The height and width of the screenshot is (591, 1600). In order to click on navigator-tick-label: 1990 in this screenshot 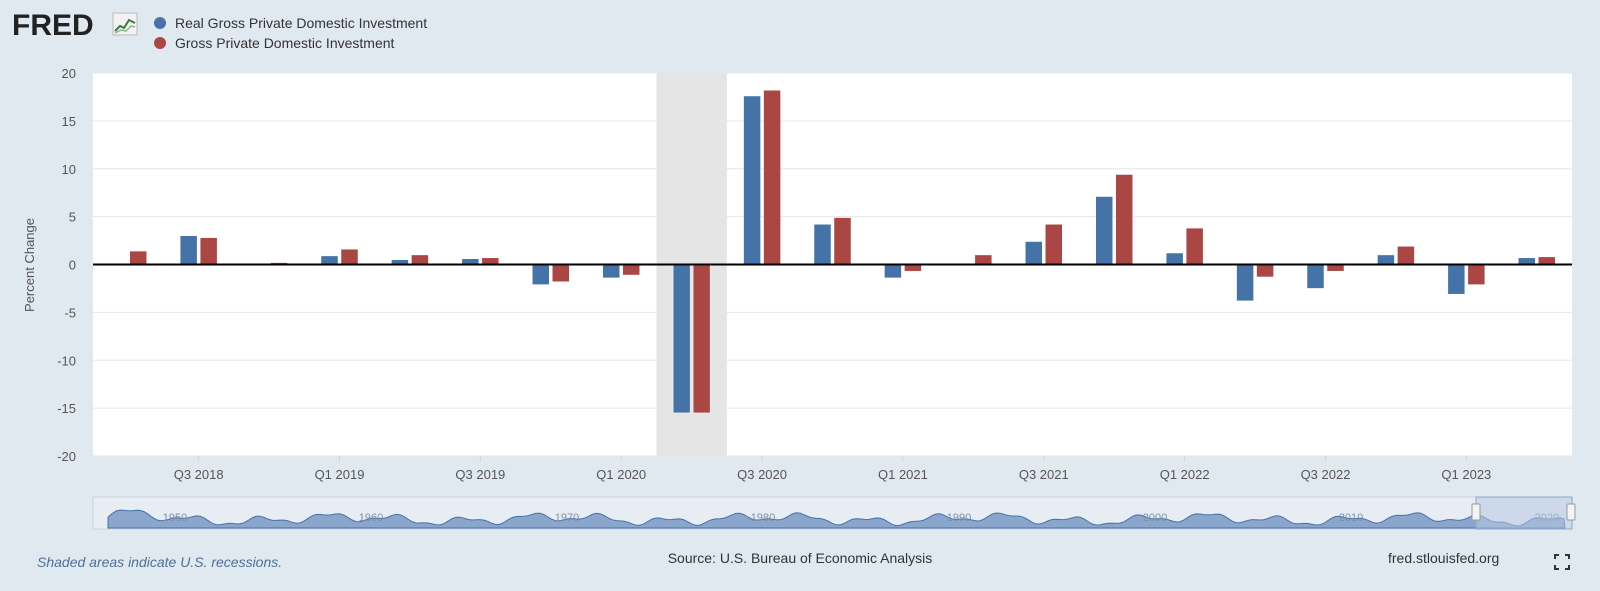, I will do `click(959, 518)`.